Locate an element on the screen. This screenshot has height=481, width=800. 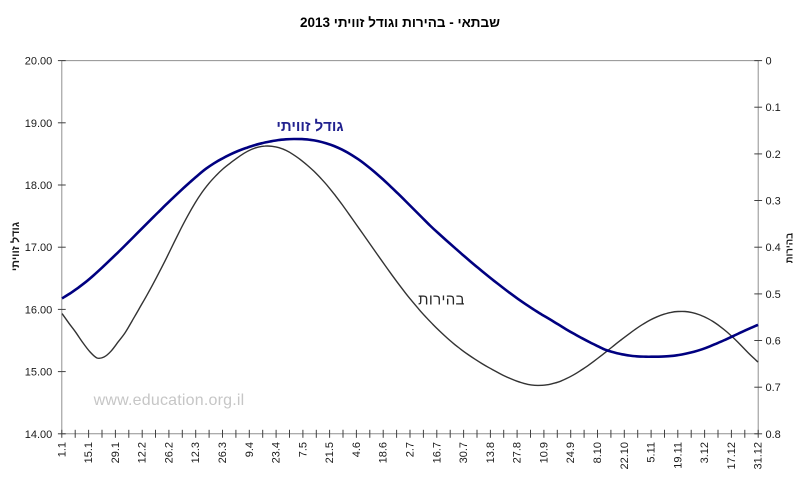
svg-text: 5.11 is located at coordinates (652, 452).